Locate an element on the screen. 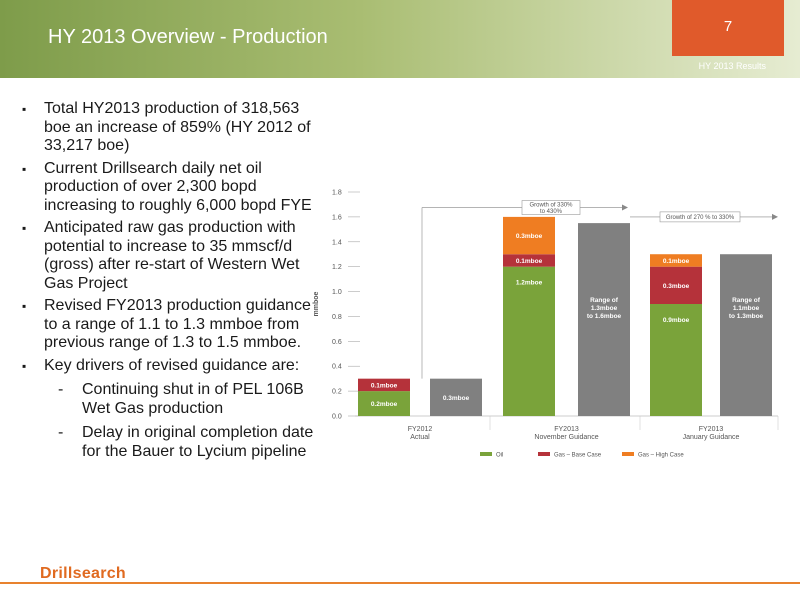 This screenshot has width=800, height=600. slide-title: HY 2013 Overview - Production is located at coordinates (188, 37).